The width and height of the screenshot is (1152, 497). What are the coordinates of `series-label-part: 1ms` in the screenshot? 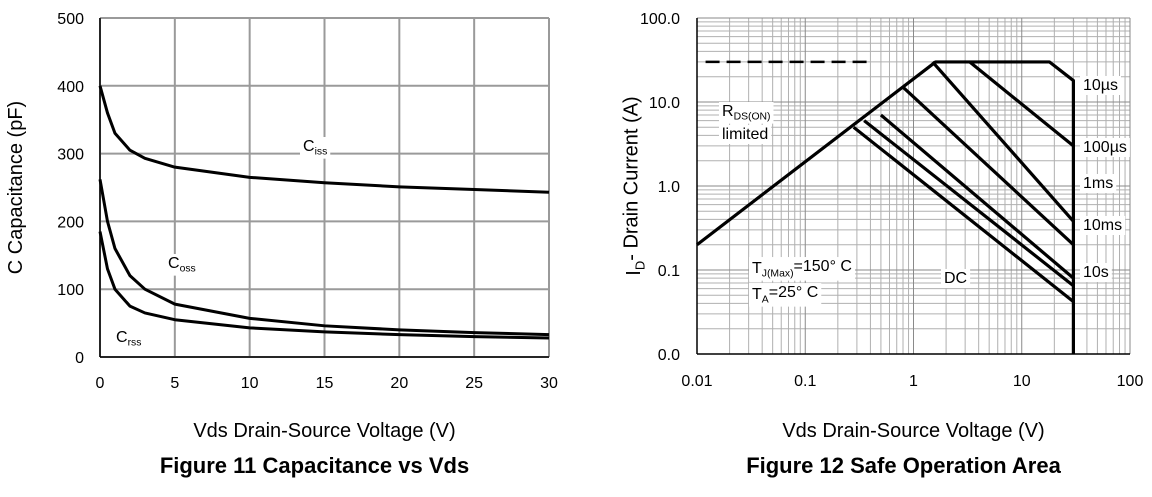 It's located at (1098, 183).